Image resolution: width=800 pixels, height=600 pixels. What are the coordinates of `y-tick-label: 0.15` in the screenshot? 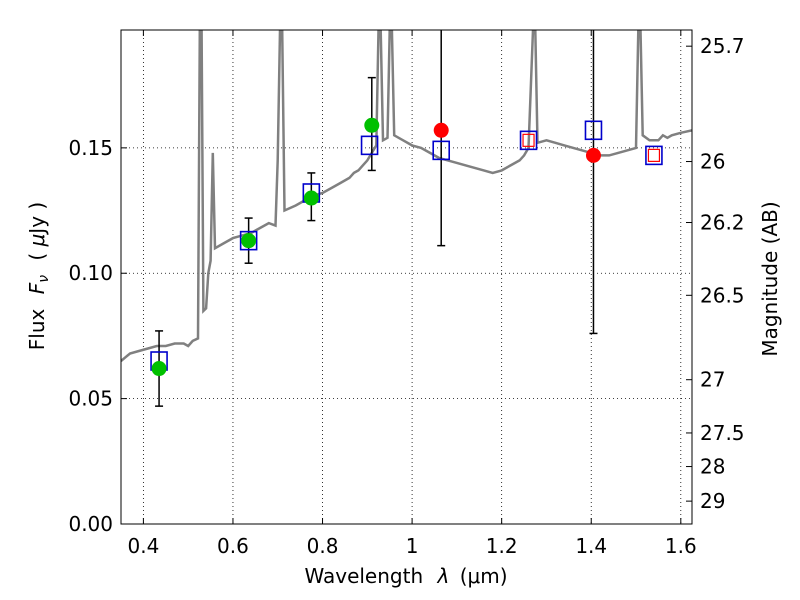 It's located at (90, 148).